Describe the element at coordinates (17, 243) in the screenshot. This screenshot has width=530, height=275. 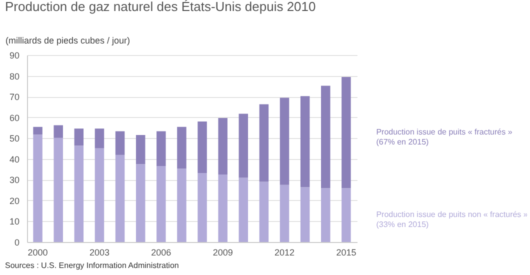
I see `y-tick-label: 0` at that location.